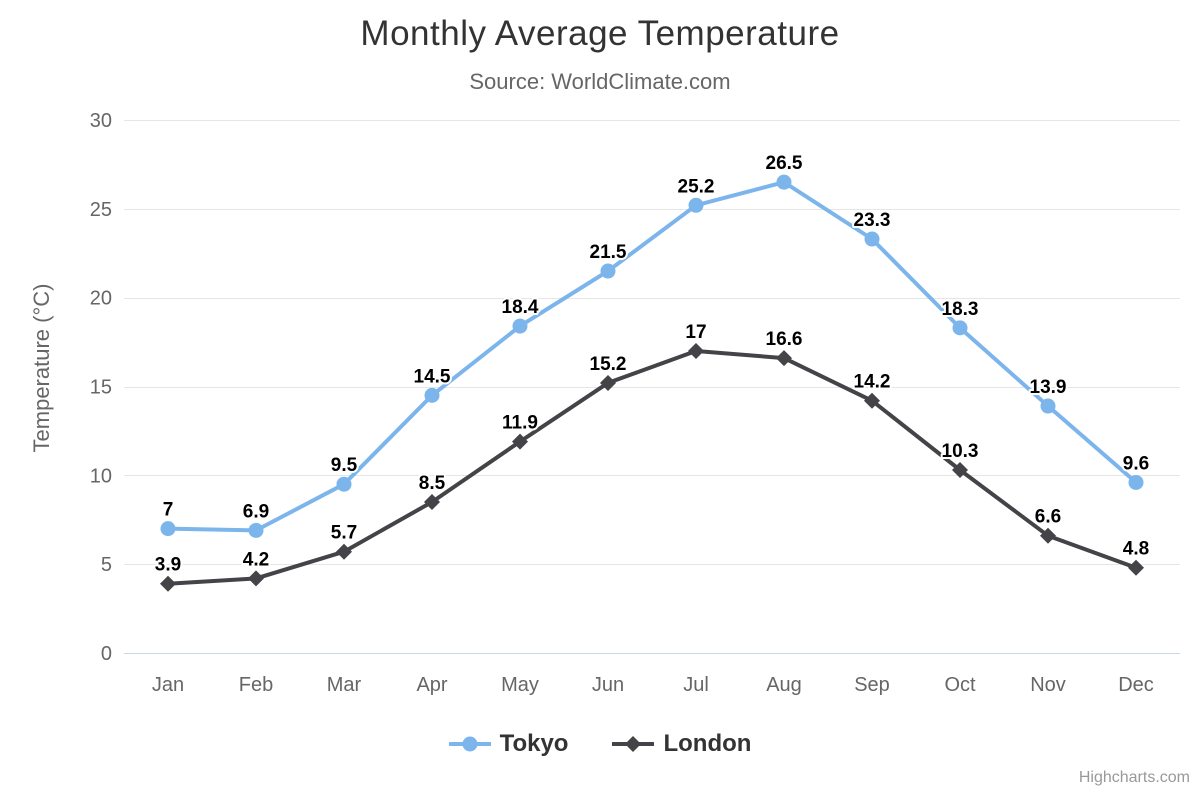  Describe the element at coordinates (1048, 387) in the screenshot. I see `data-label-tokyo-nov: 13.9` at that location.